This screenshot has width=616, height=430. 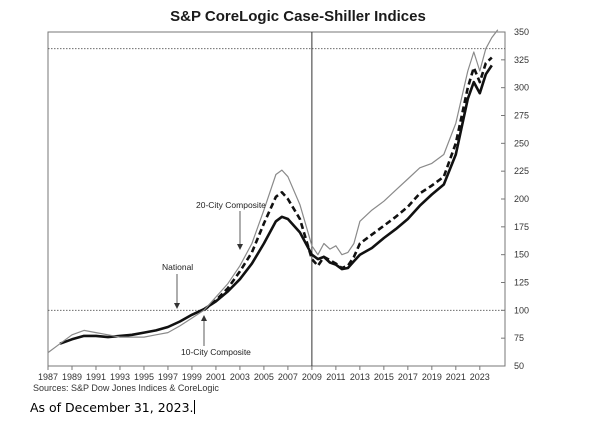 What do you see at coordinates (312, 377) in the screenshot?
I see `x-tick-label: 2009` at bounding box center [312, 377].